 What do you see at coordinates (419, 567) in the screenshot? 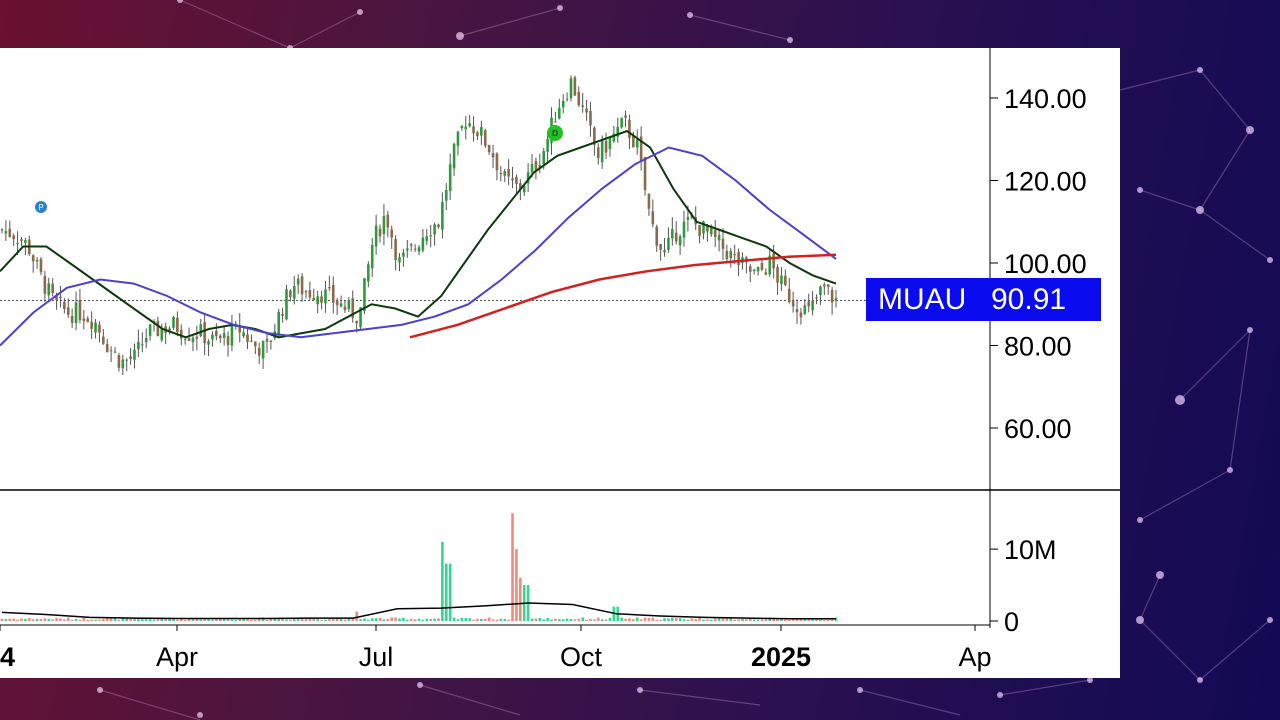
I see `volume-bars` at bounding box center [419, 567].